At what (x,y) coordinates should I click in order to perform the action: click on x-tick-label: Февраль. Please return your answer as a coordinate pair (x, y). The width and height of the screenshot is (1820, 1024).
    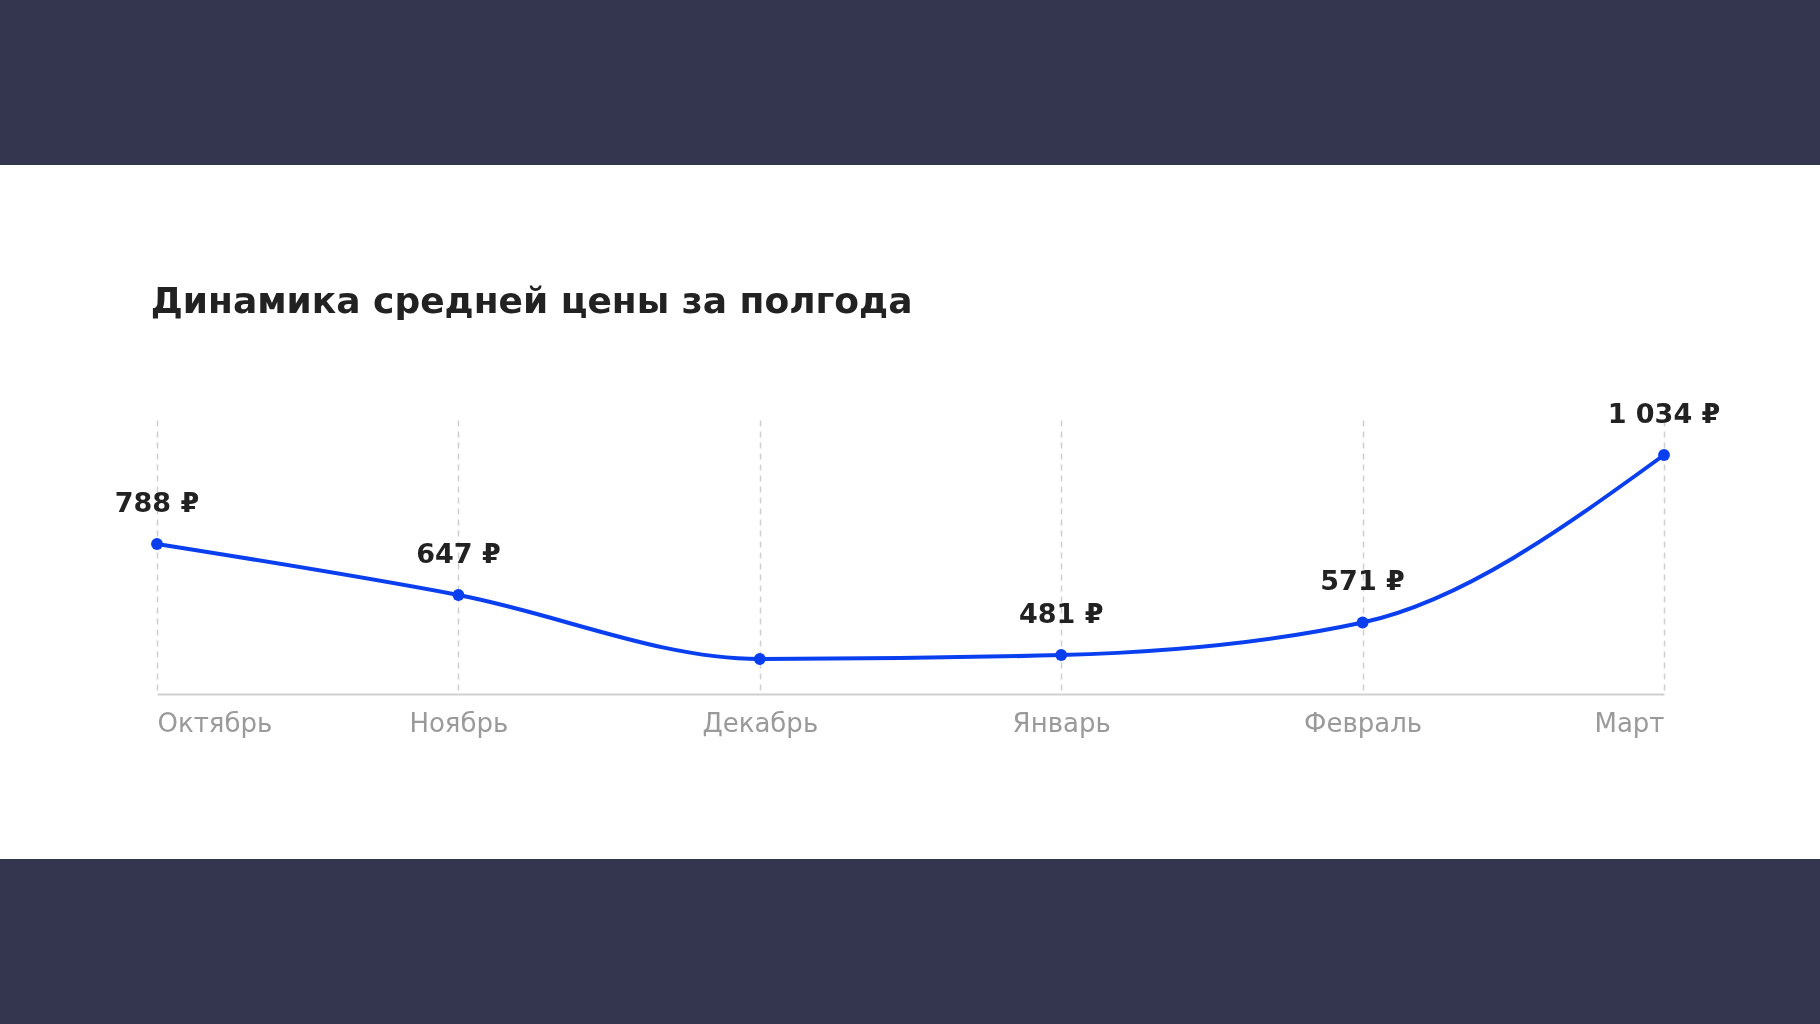
    Looking at the image, I should click on (1363, 722).